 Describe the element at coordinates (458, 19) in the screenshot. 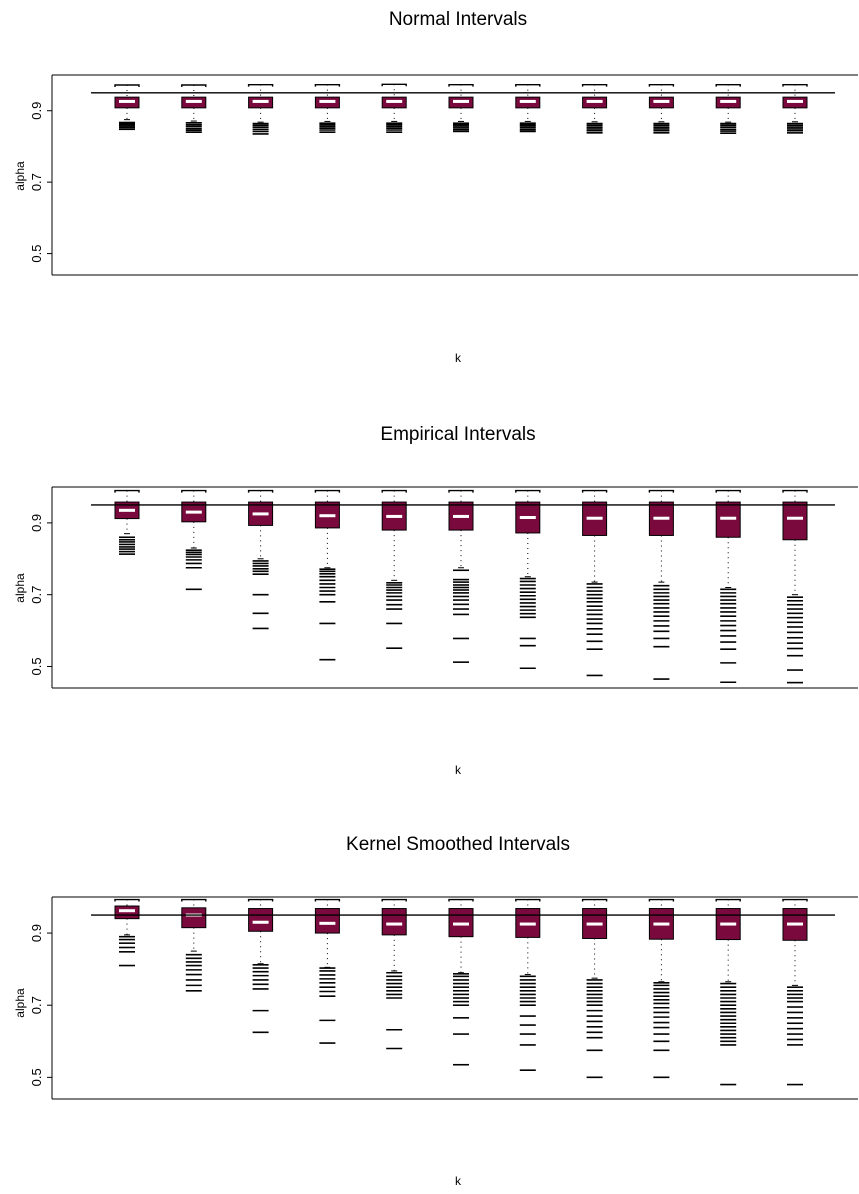

I see `panel-title: Normal Intervals` at that location.